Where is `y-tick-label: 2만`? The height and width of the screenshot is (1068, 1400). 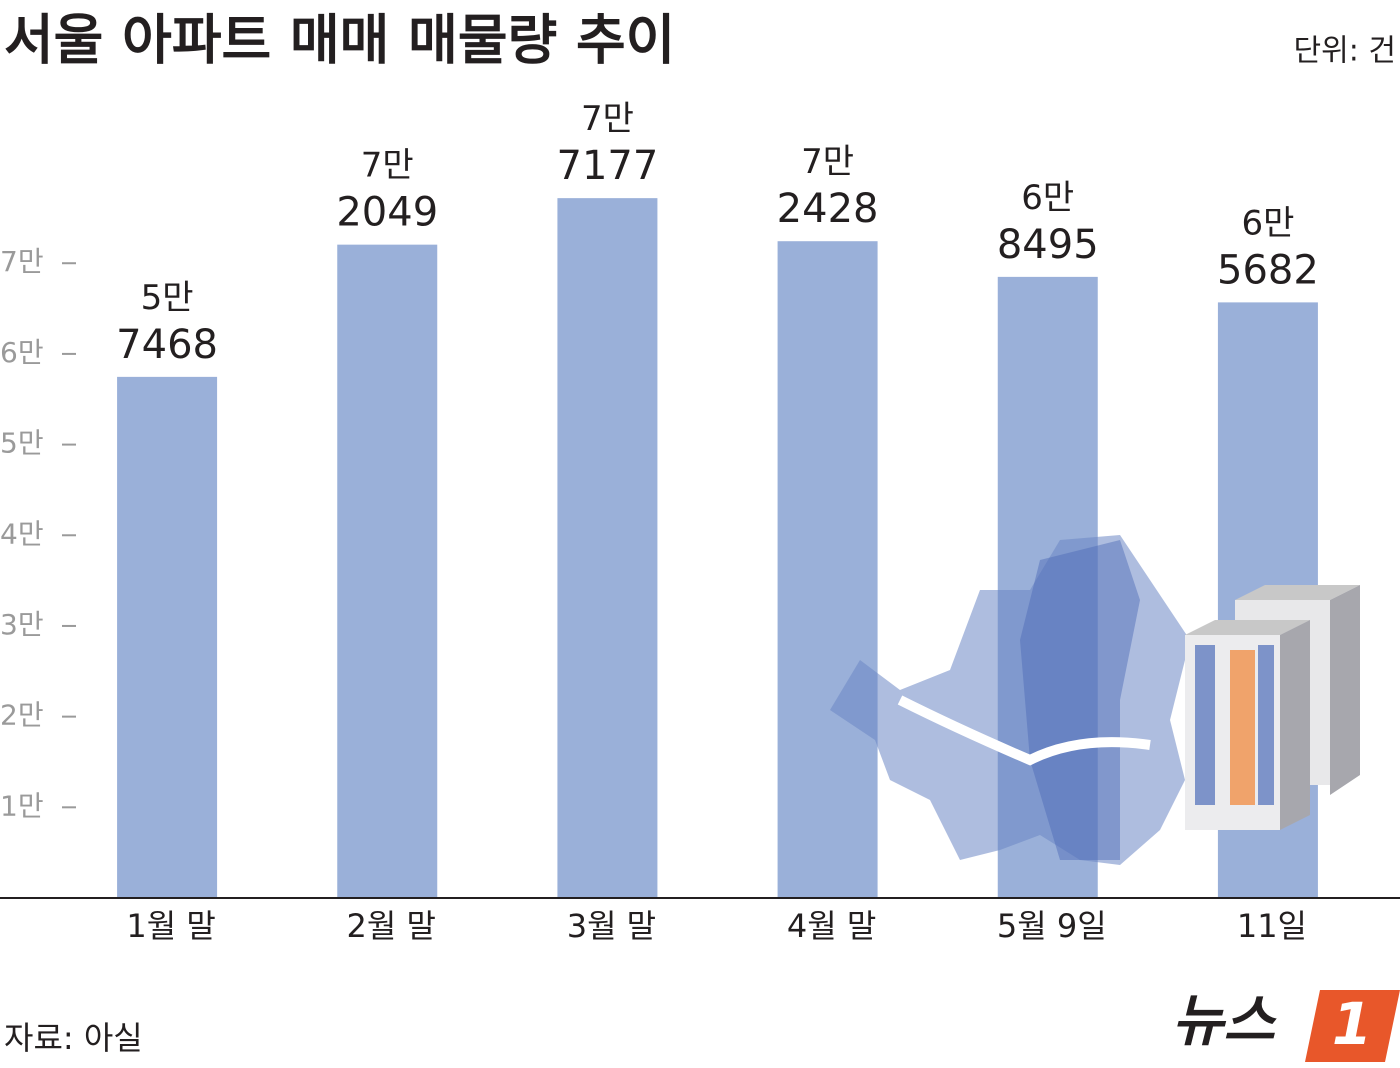
y-tick-label: 2만 is located at coordinates (22, 715).